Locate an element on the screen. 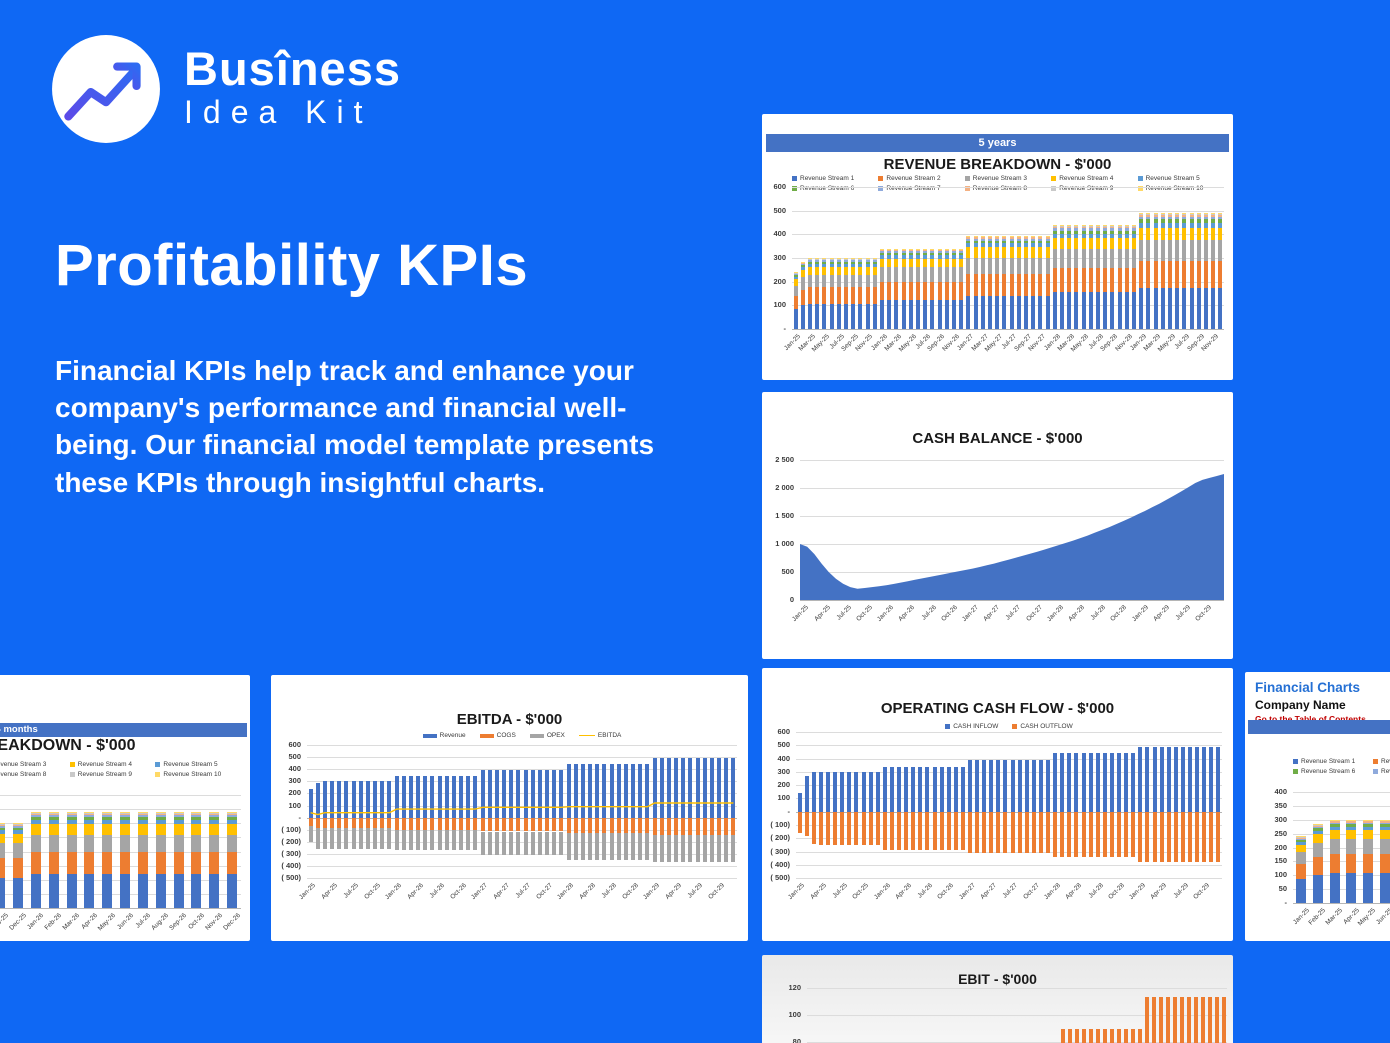 The image size is (1390, 1043). x-axis-label: Jul-29 is located at coordinates (1181, 891).